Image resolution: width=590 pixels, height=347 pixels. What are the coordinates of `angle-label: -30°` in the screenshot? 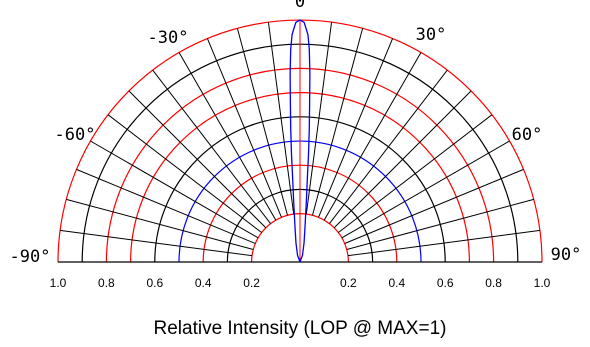 It's located at (168, 38).